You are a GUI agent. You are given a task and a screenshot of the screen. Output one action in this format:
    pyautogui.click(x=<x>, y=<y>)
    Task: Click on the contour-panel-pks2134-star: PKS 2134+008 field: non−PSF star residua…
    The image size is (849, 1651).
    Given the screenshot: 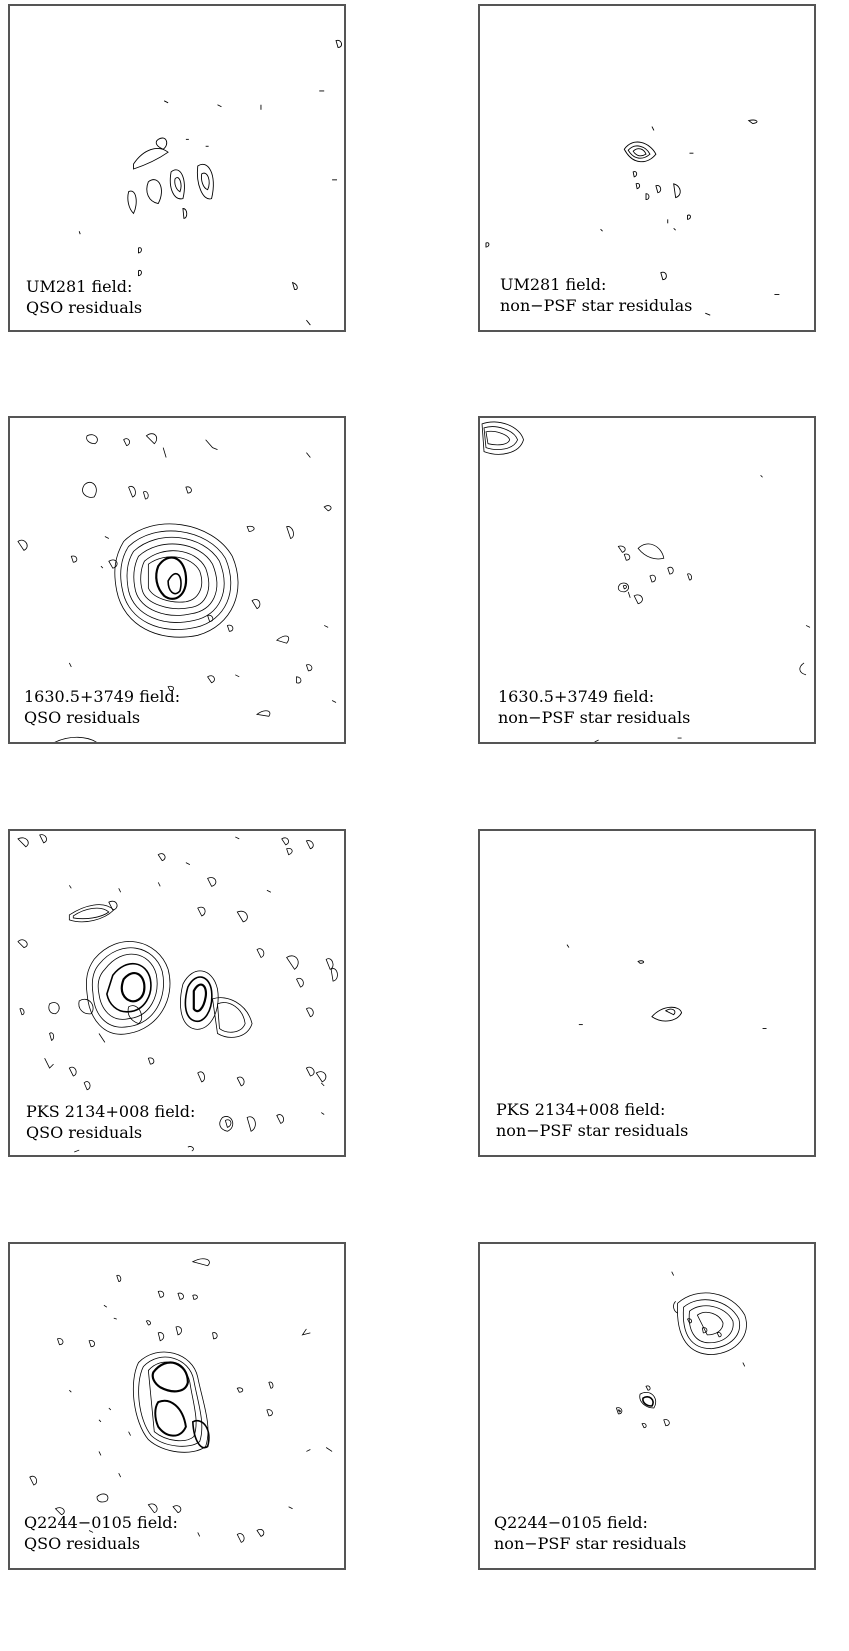 What is the action you would take?
    pyautogui.click(x=647, y=993)
    